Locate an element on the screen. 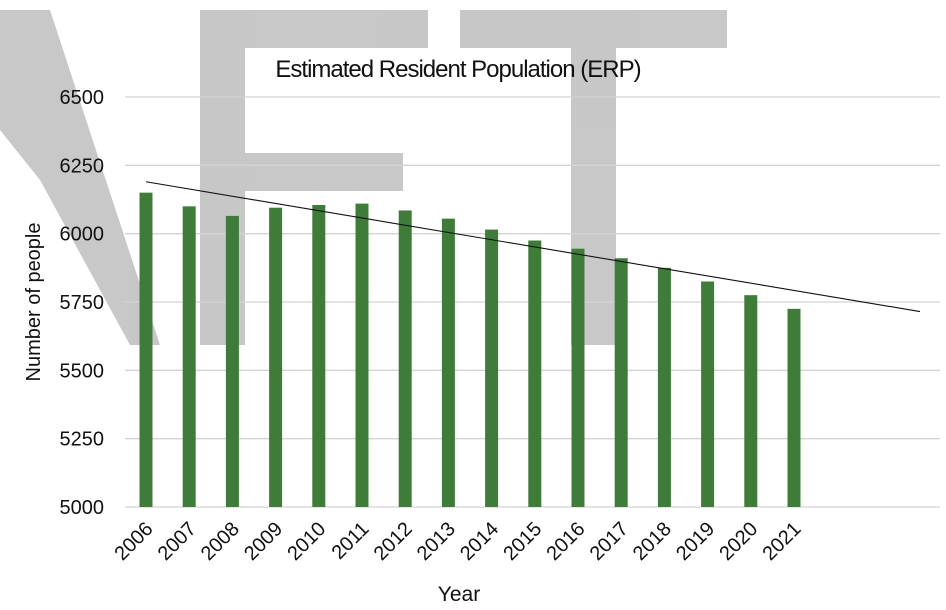  y-tick-label: 5250 is located at coordinates (82, 440).